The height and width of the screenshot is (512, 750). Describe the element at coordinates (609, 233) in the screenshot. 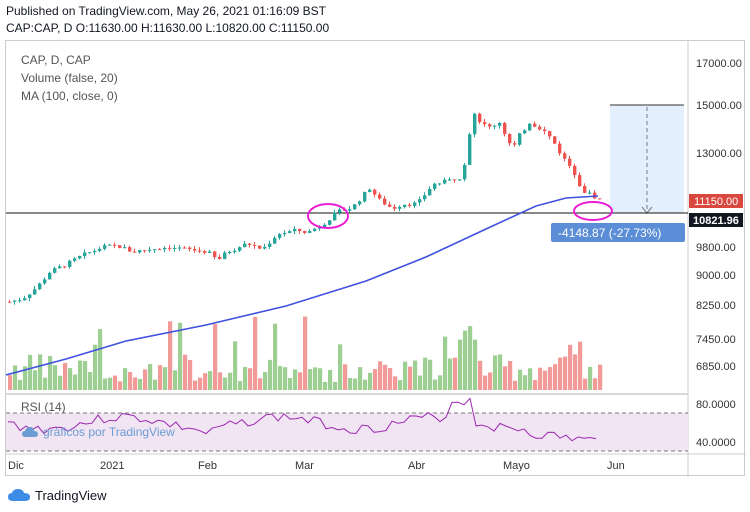

I see `measure-label: -4148.87 (-27.73%)` at that location.